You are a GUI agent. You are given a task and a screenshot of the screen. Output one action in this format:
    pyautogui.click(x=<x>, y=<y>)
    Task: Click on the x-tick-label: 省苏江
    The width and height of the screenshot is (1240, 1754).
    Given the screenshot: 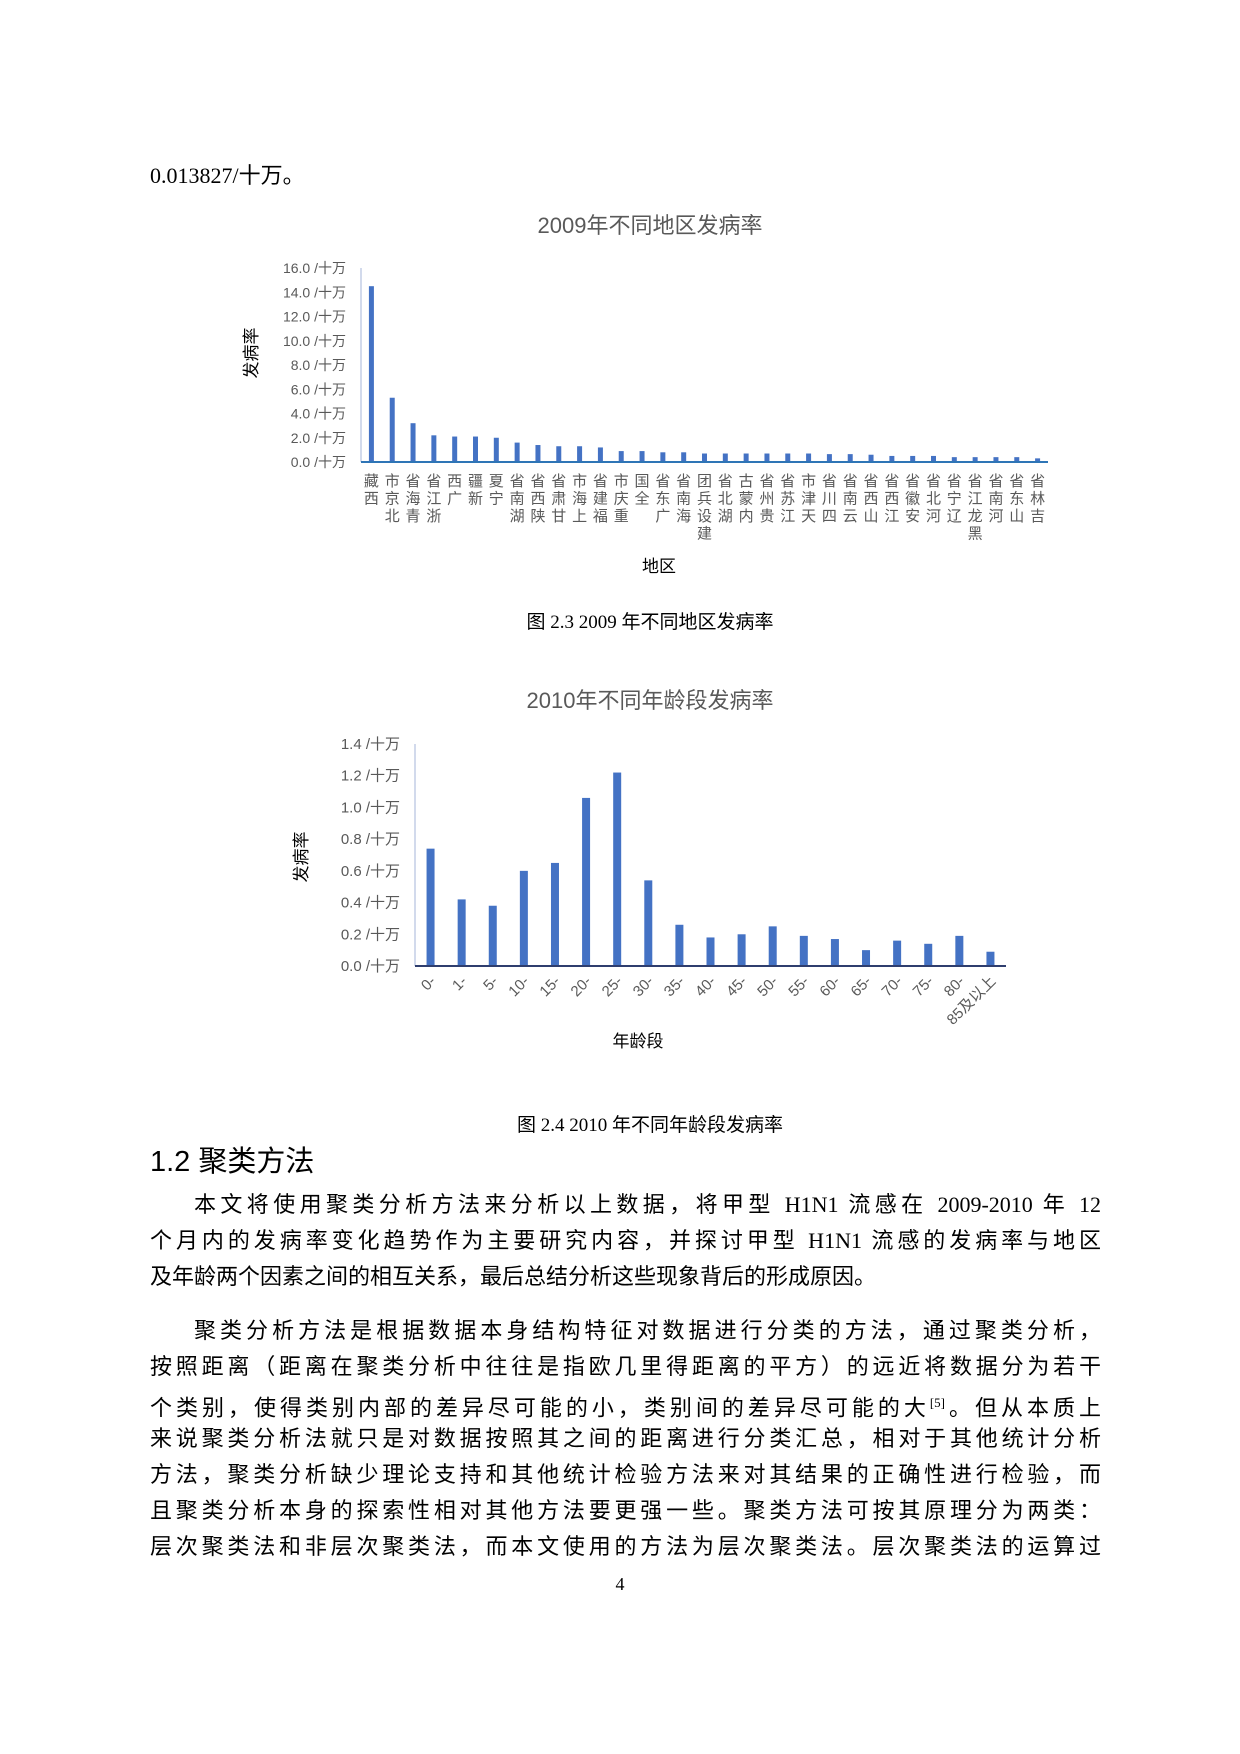 What is the action you would take?
    pyautogui.click(x=787, y=499)
    